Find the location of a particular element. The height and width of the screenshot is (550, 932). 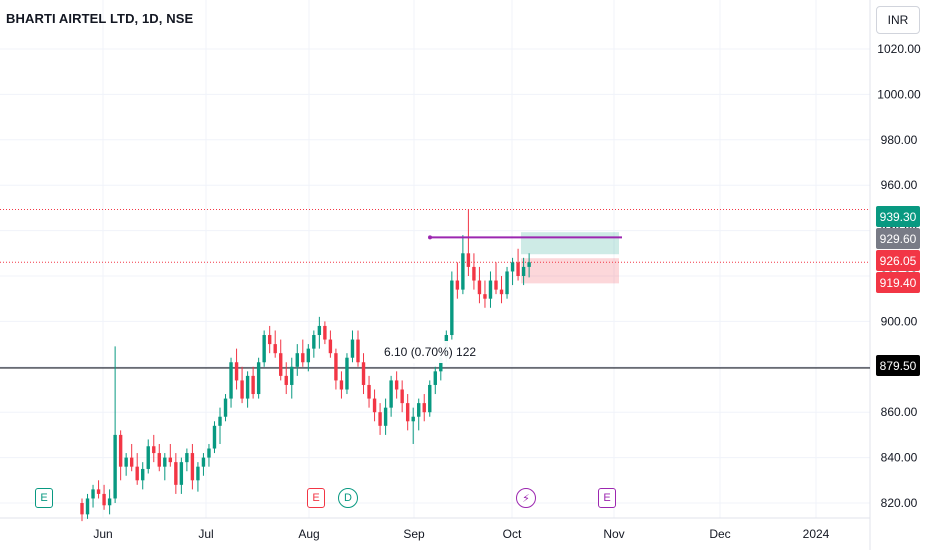

time-tick-label: Sep is located at coordinates (414, 534).